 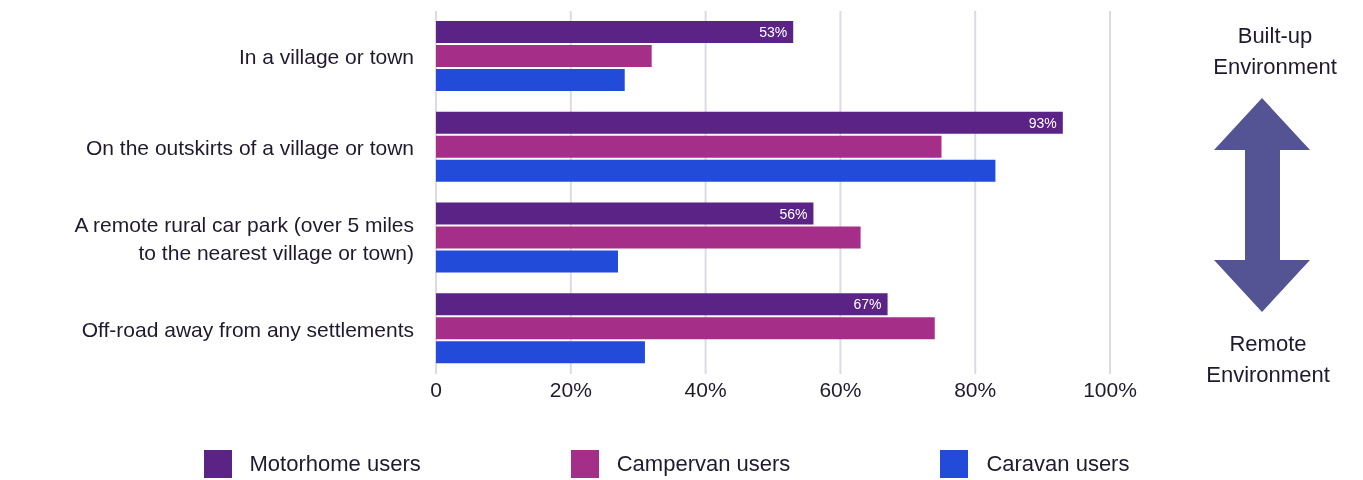 I want to click on data-label: 67%, so click(x=867, y=304).